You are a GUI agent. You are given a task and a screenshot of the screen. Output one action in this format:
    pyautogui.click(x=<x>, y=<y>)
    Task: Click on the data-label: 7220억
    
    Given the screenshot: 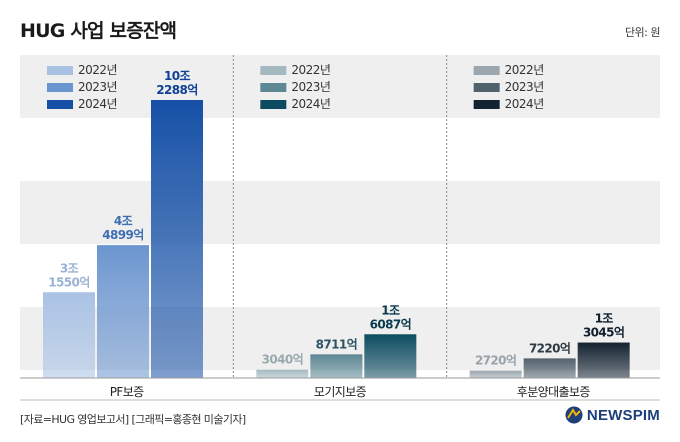 What is the action you would take?
    pyautogui.click(x=549, y=348)
    